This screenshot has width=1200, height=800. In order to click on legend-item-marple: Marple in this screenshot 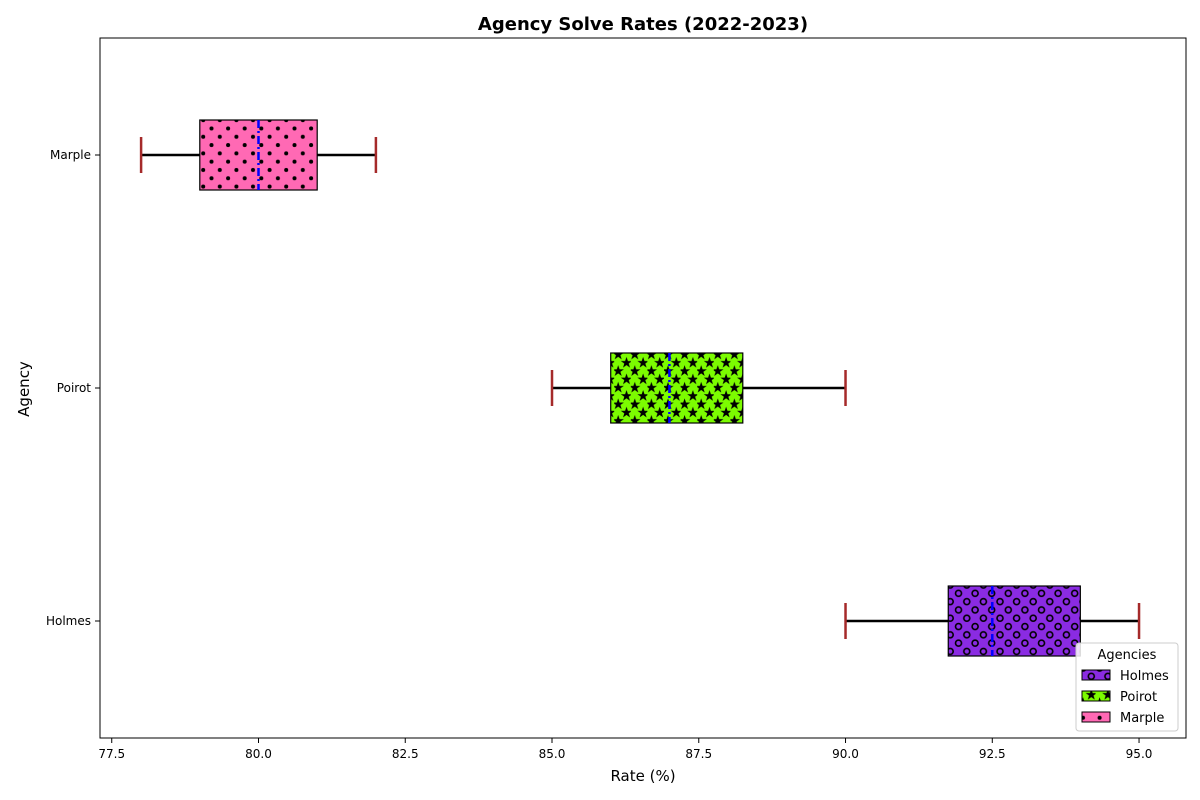, I will do `click(1122, 718)`.